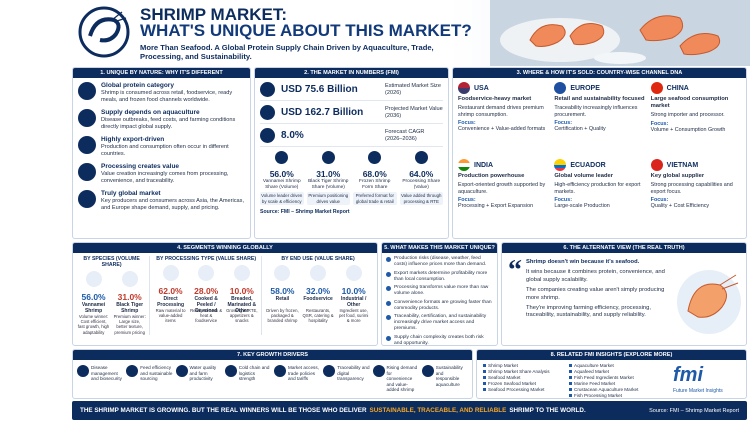  I want to click on country-head: USA, so click(503, 88).